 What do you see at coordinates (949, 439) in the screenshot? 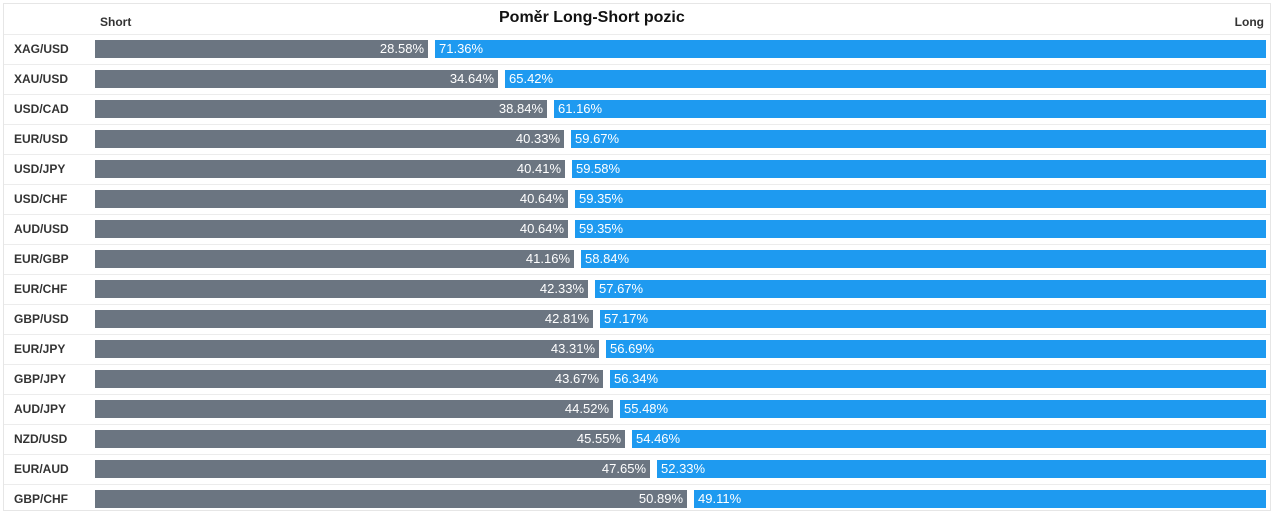
I see `long-bar: 54.46%` at bounding box center [949, 439].